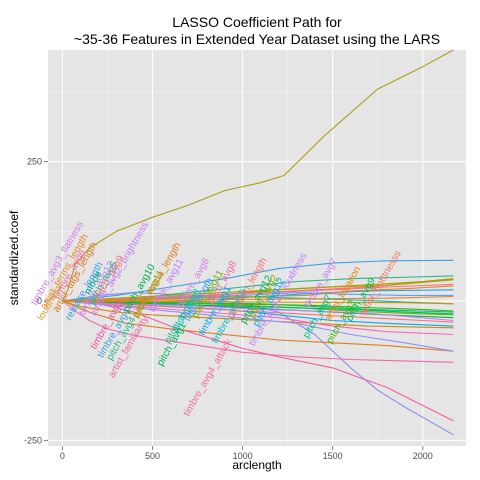 The image size is (480, 480). Describe the element at coordinates (62, 456) in the screenshot. I see `x-tick-label: 0` at that location.